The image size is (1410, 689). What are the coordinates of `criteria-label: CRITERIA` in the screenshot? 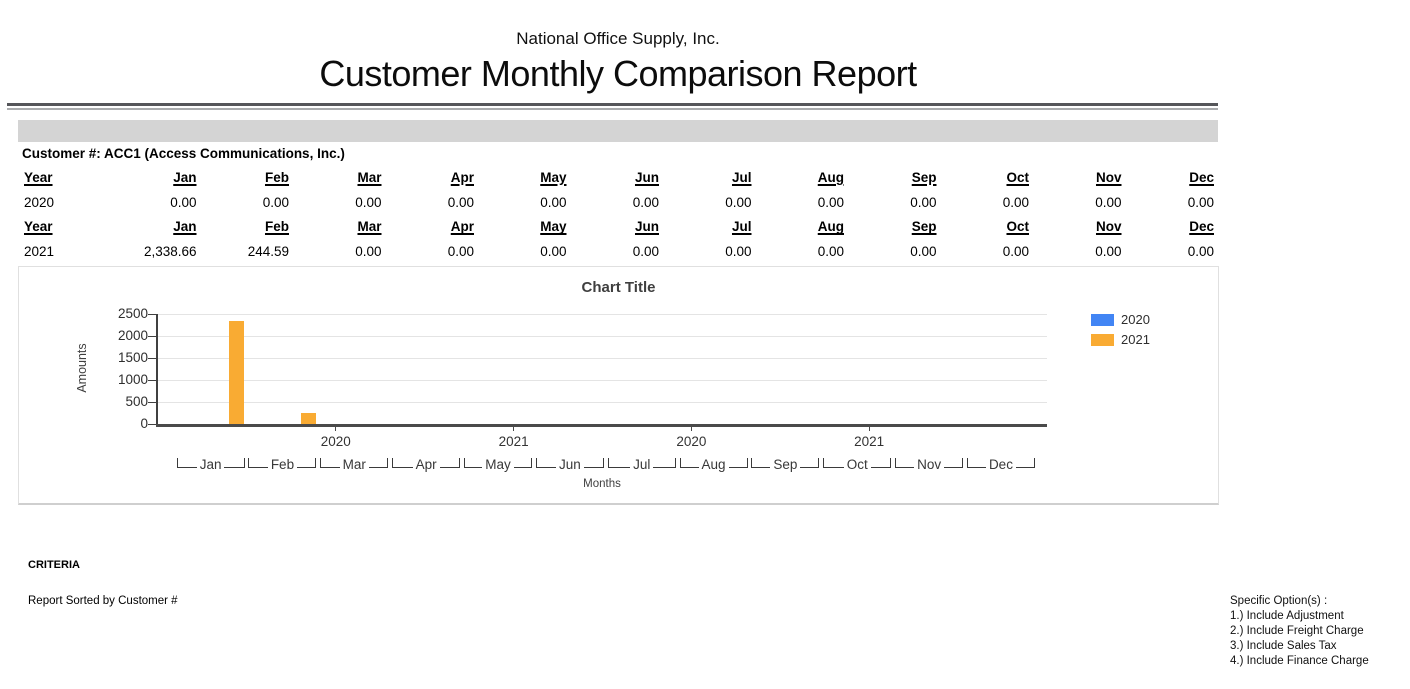 It's located at (54, 565).